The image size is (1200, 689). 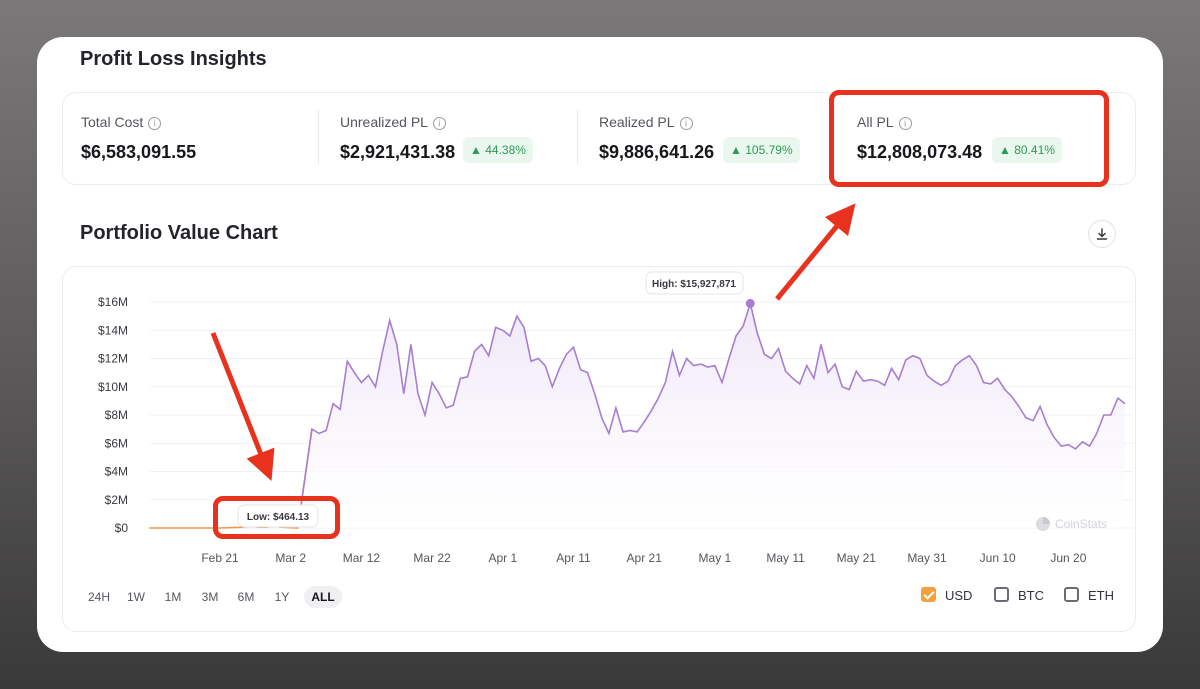 What do you see at coordinates (290, 558) in the screenshot?
I see `x-tick-label: Mar 2` at bounding box center [290, 558].